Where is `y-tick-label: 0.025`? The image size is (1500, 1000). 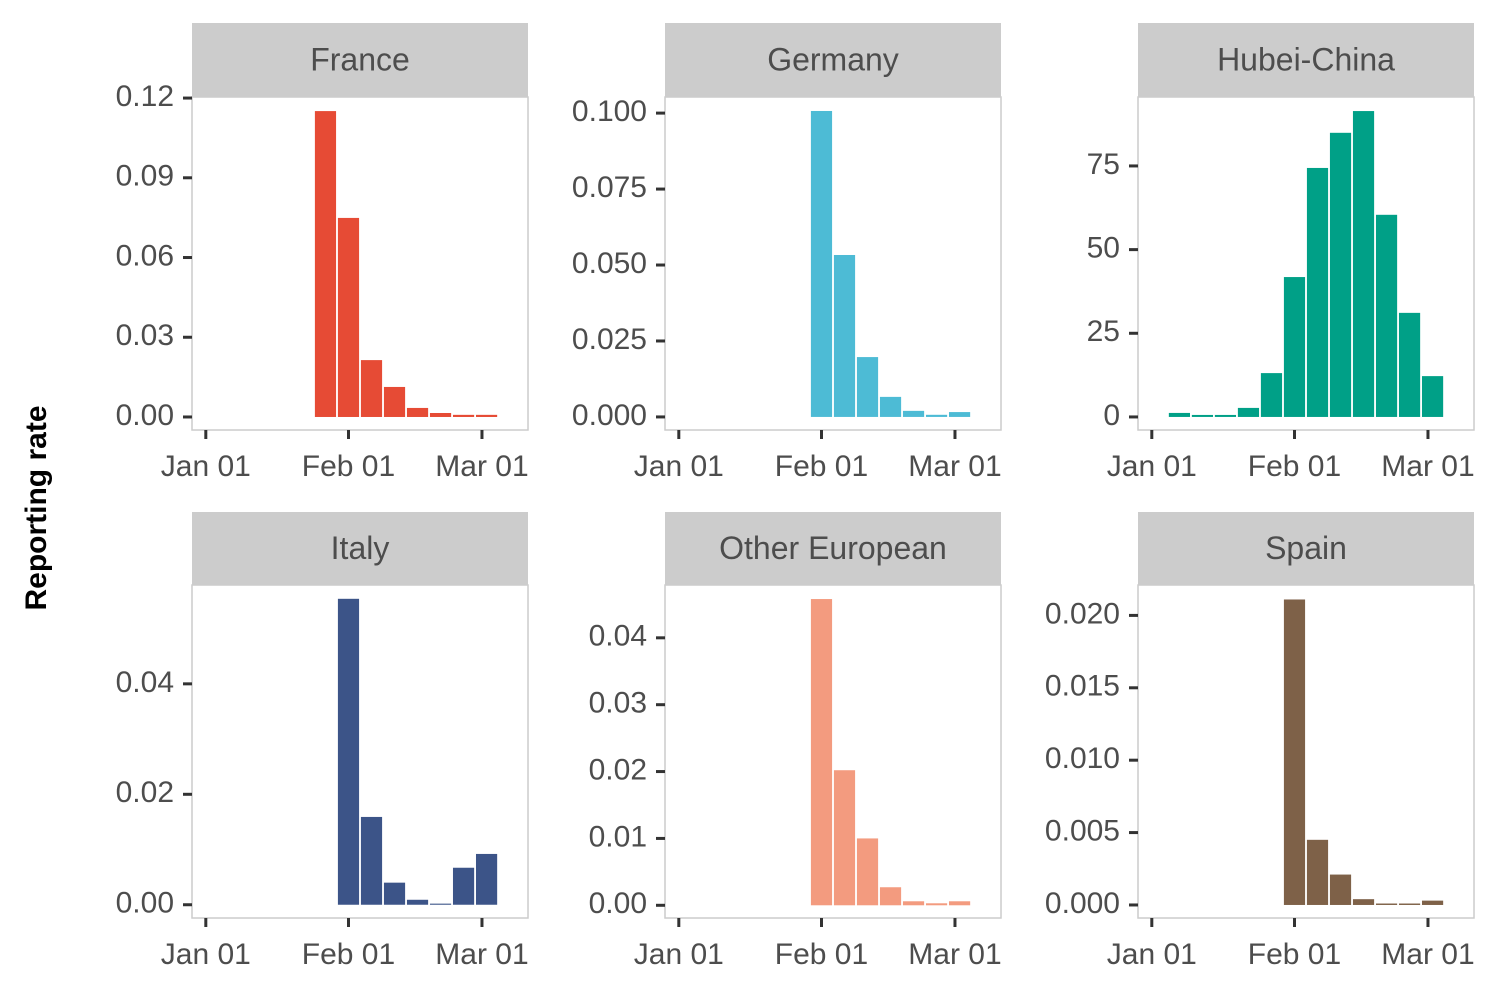
y-tick-label: 0.025 is located at coordinates (609, 339).